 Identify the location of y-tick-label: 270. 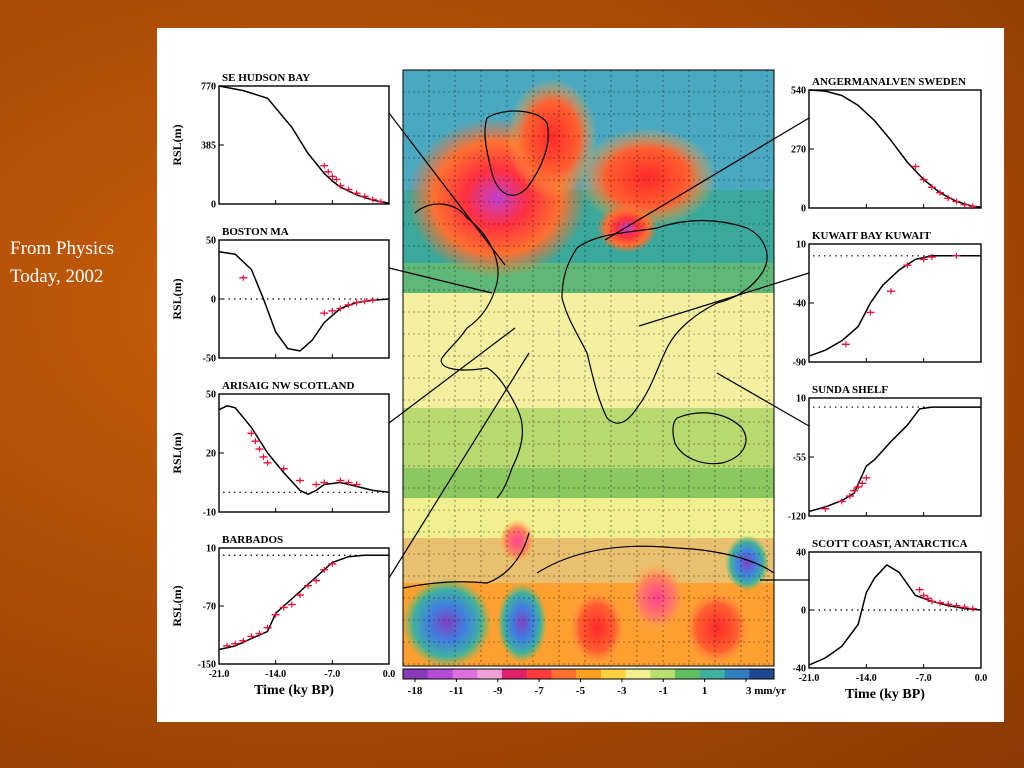
(798, 150).